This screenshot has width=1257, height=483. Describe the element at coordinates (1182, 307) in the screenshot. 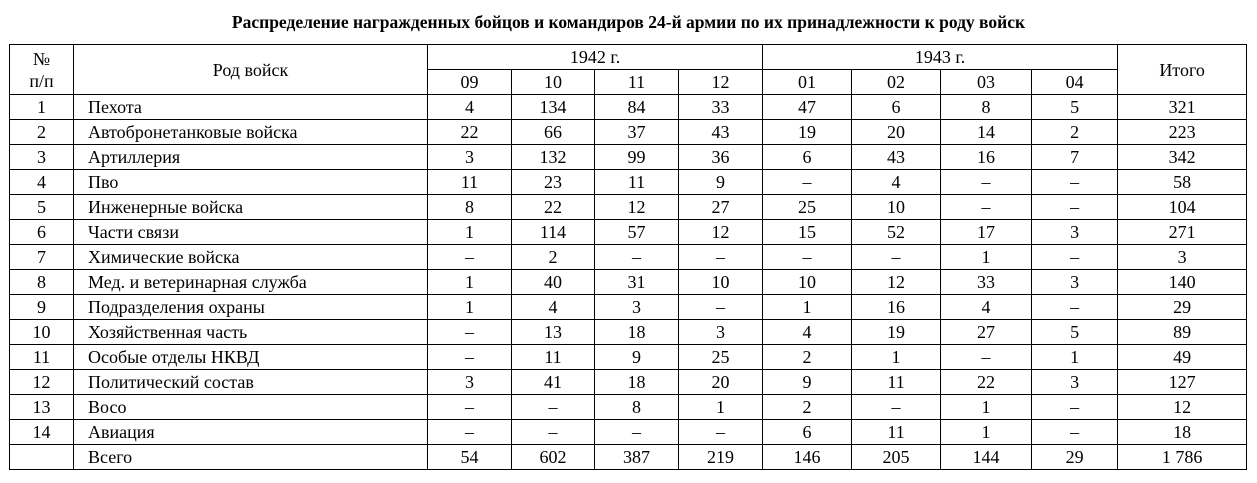

I see `row-total: 29` at that location.